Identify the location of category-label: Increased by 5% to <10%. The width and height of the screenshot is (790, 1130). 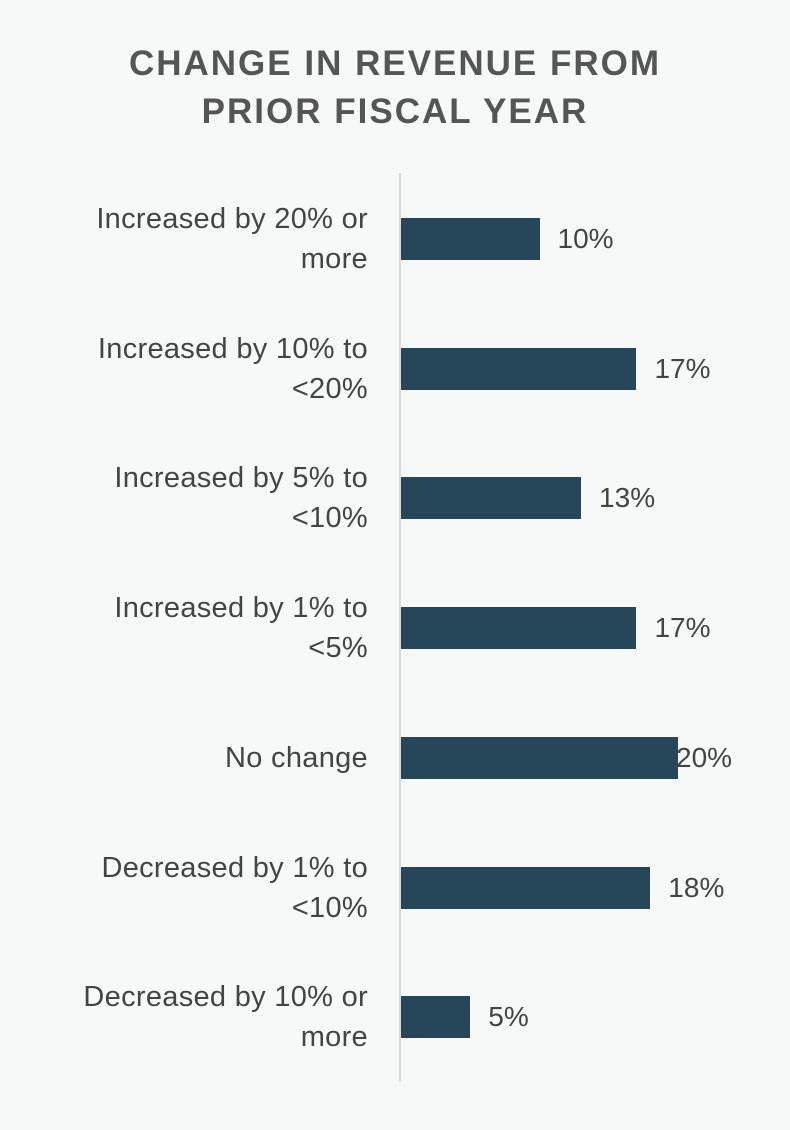
(241, 498).